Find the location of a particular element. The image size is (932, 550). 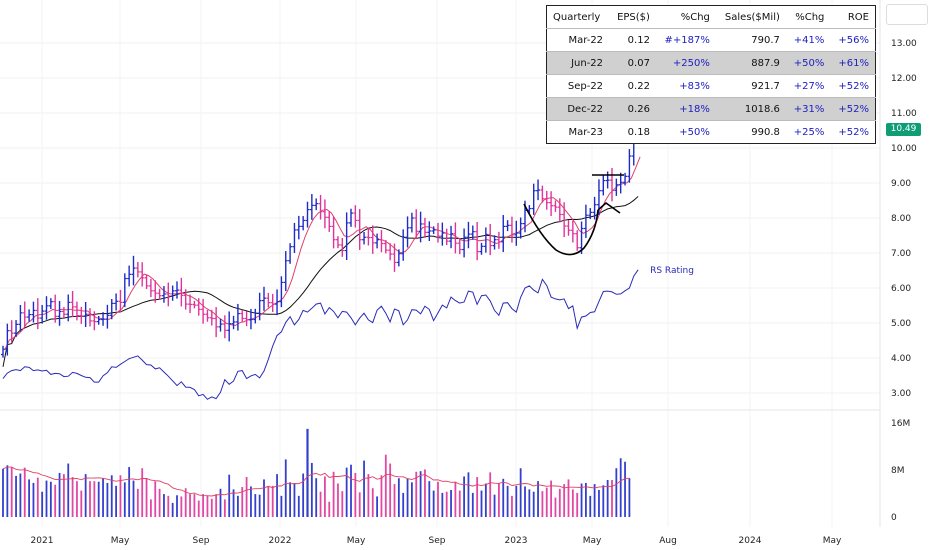

price-tick-label: 13.00 is located at coordinates (904, 44).